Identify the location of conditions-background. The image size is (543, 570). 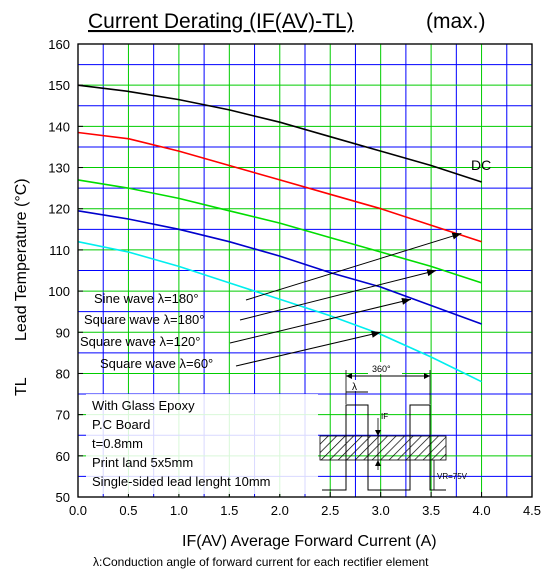
(202, 444).